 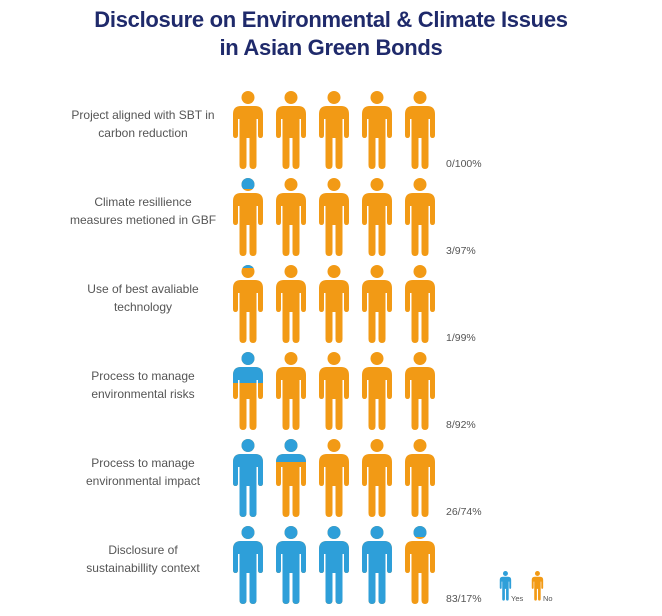 What do you see at coordinates (331, 47) in the screenshot?
I see `chart-title-line-2: in Asian Green Bonds` at bounding box center [331, 47].